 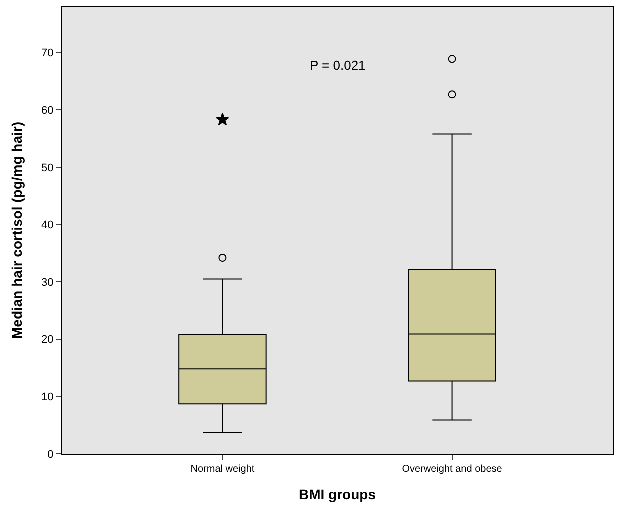 I want to click on y-tick-label: 40, so click(x=48, y=226).